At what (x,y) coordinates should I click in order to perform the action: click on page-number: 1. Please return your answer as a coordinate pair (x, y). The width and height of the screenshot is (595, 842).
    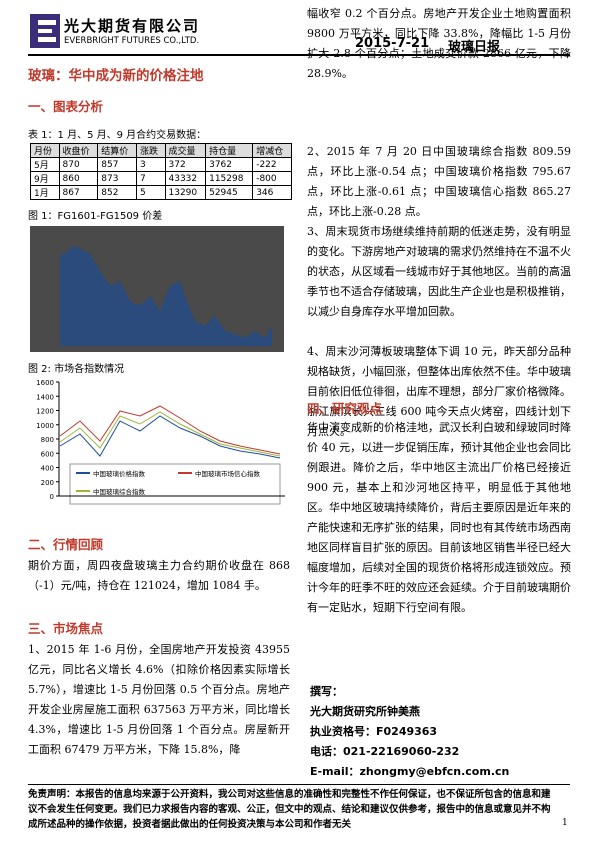
    Looking at the image, I should click on (565, 823).